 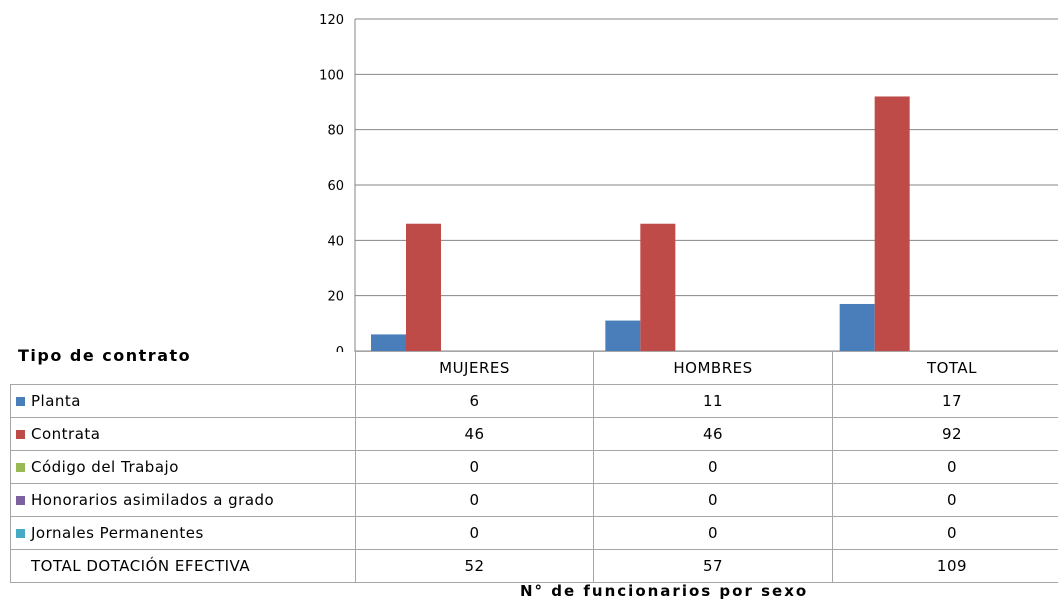 I want to click on series-label: Código del Trabajo, so click(x=105, y=467).